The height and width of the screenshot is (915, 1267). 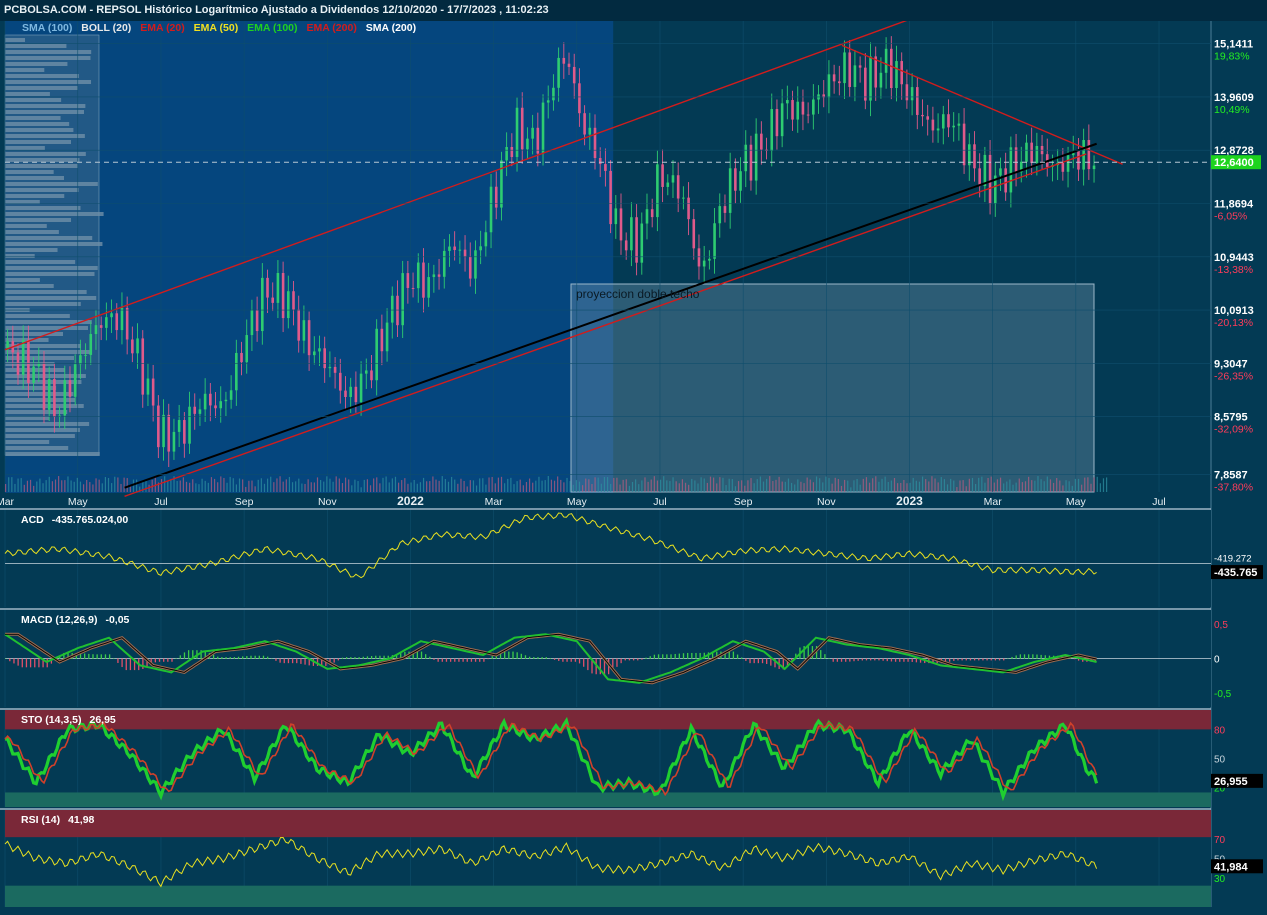 I want to click on x-tick-label: Sep, so click(x=743, y=502).